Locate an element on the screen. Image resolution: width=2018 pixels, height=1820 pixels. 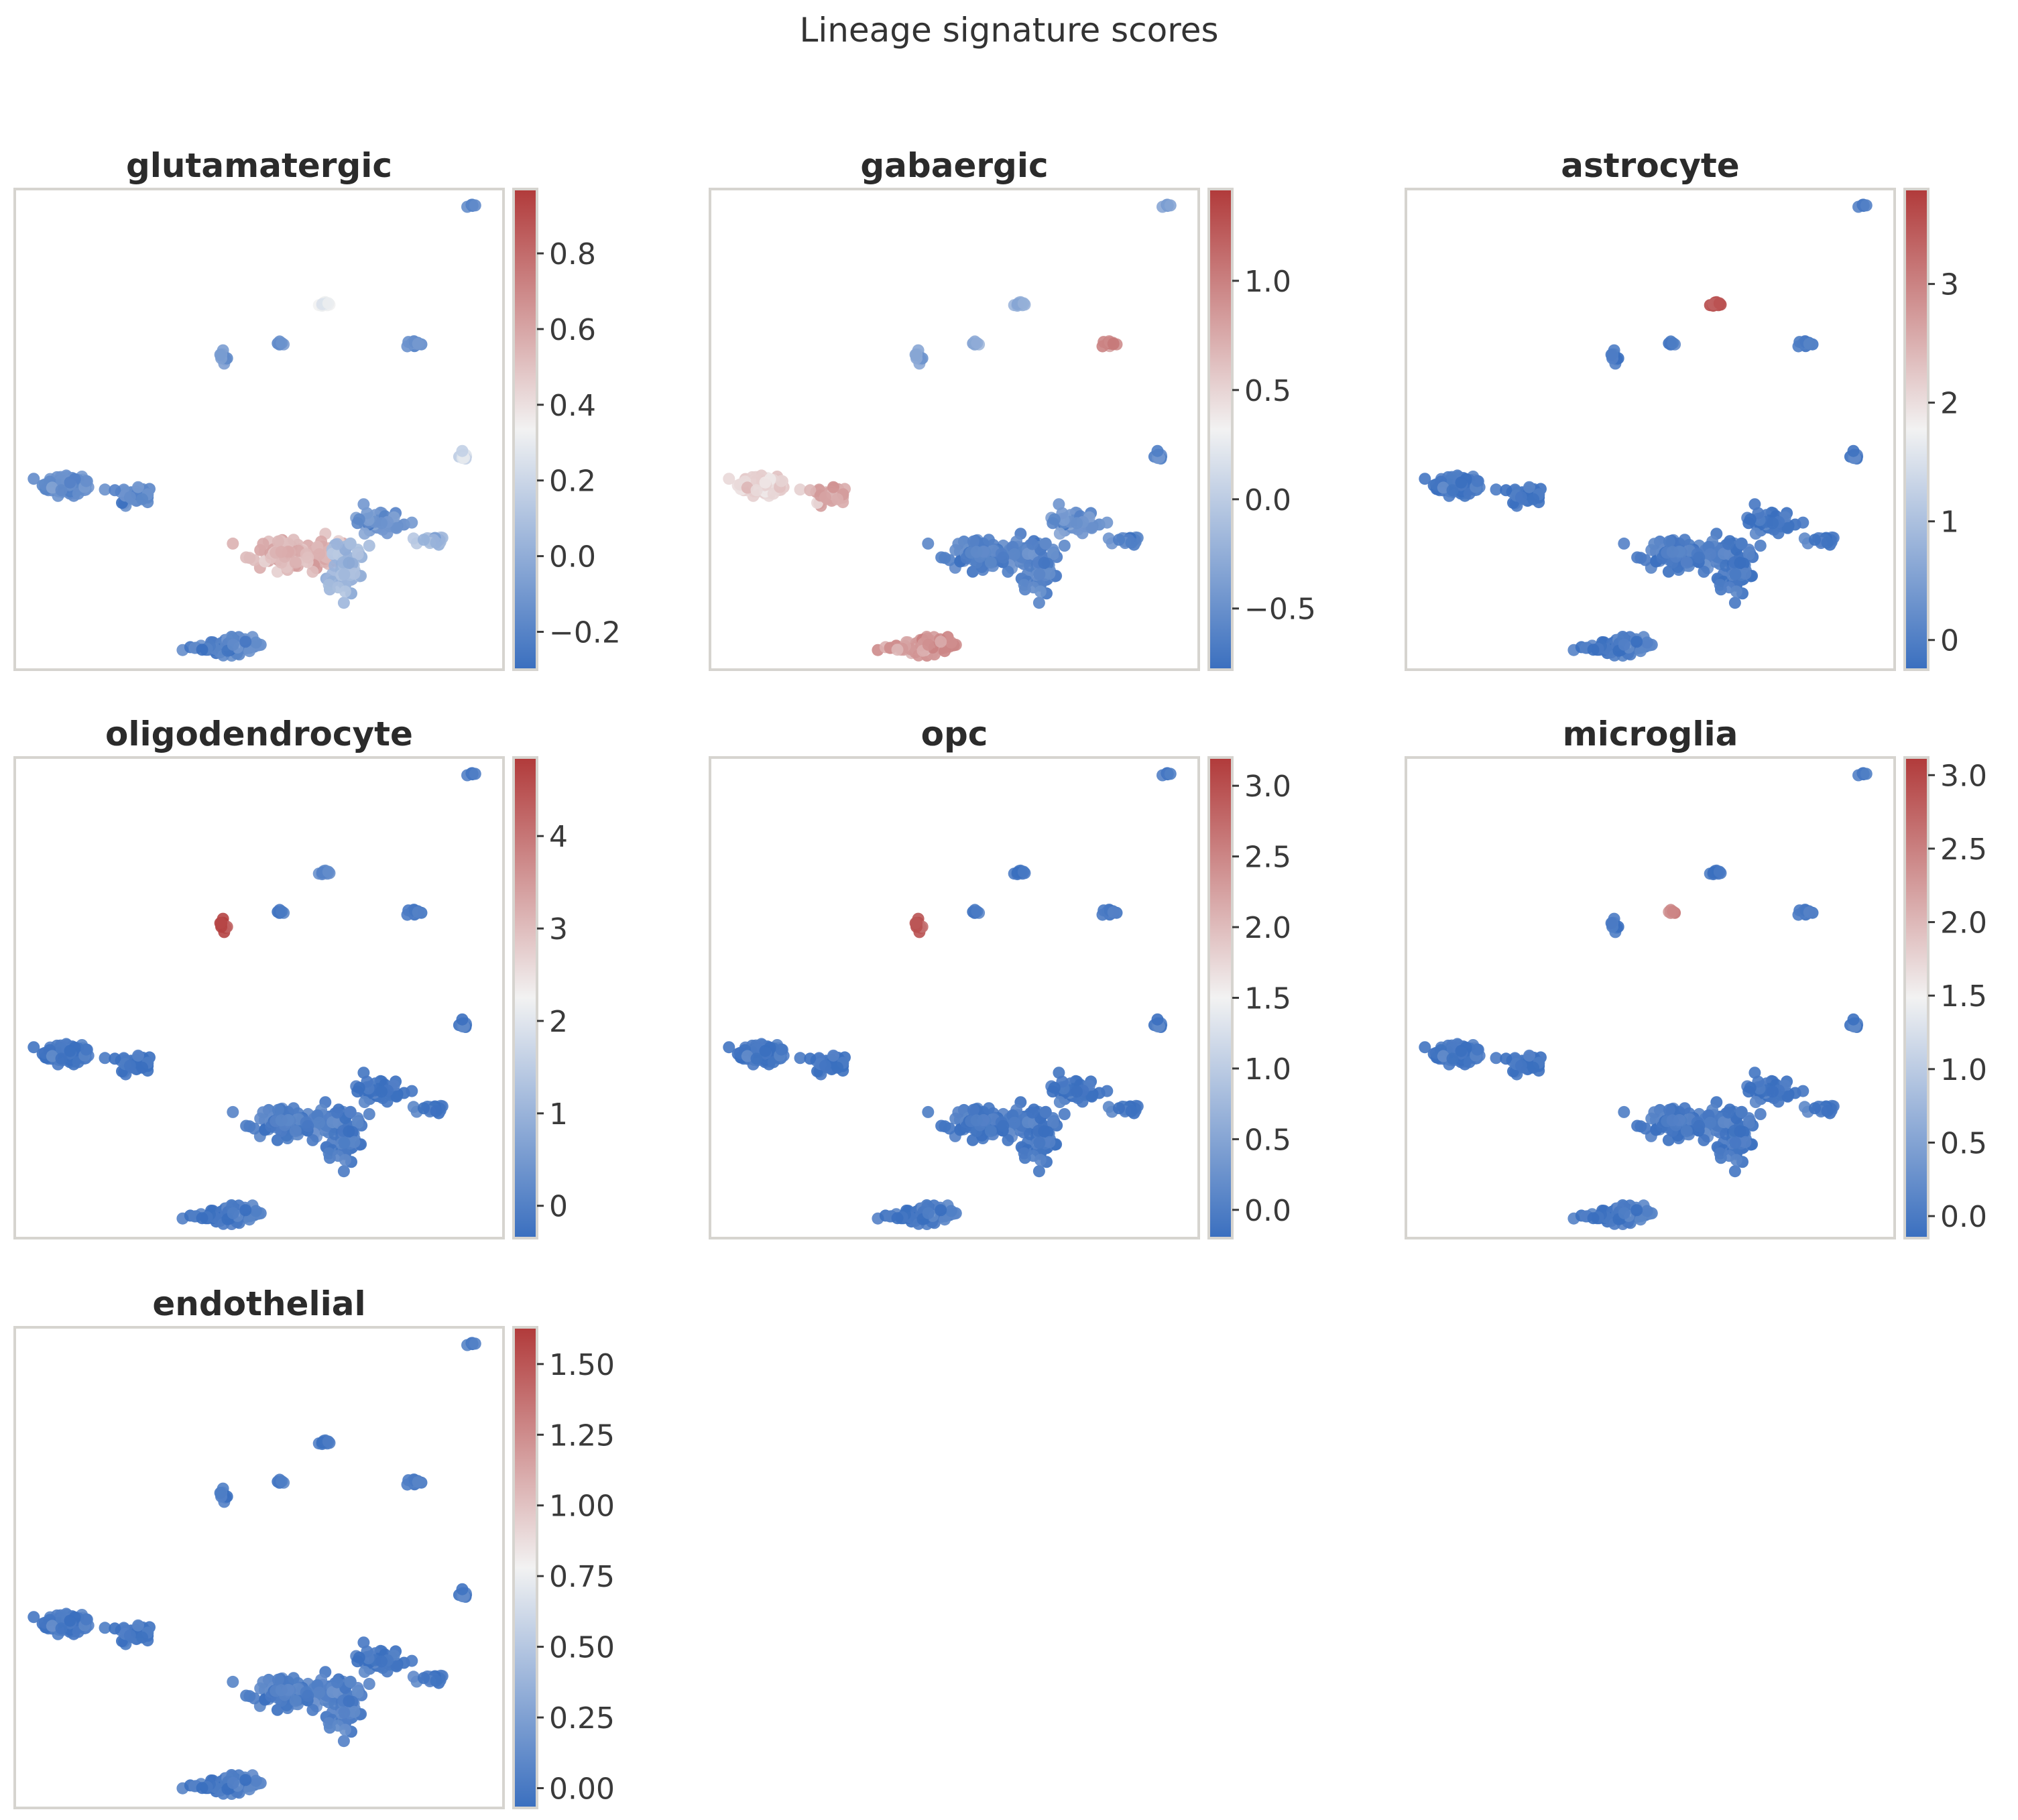
colorbar-tick-label: −0.2 is located at coordinates (585, 633).